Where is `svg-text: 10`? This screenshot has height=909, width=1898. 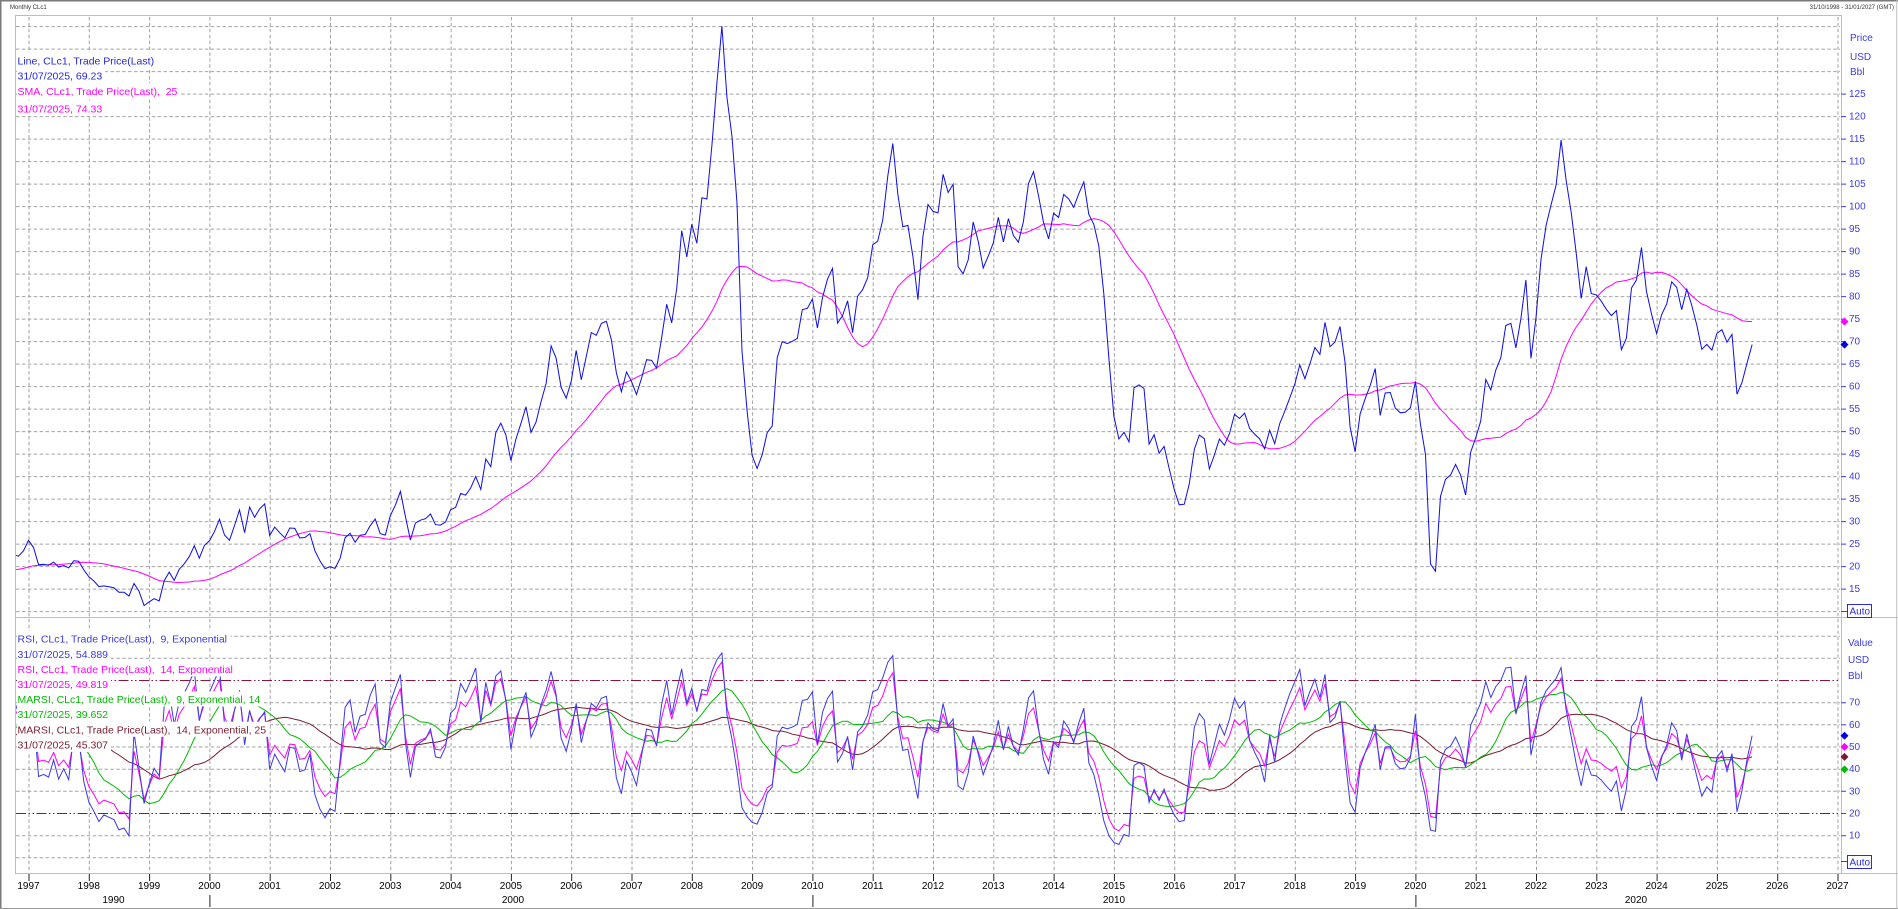
svg-text: 10 is located at coordinates (1855, 836).